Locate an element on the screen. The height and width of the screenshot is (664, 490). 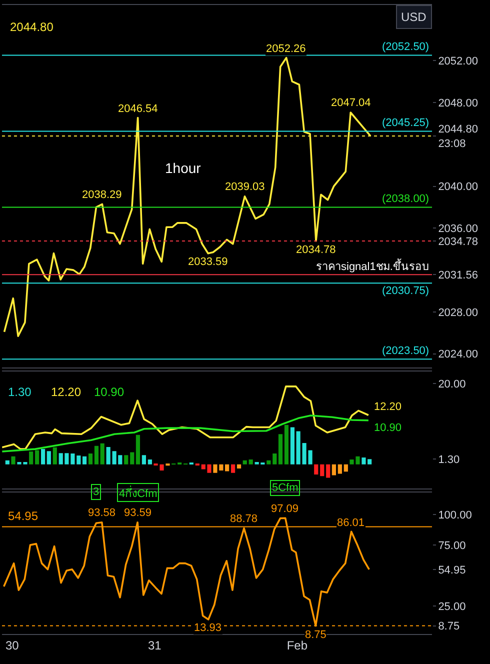
y-tick-label: 20.00 is located at coordinates (452, 384).